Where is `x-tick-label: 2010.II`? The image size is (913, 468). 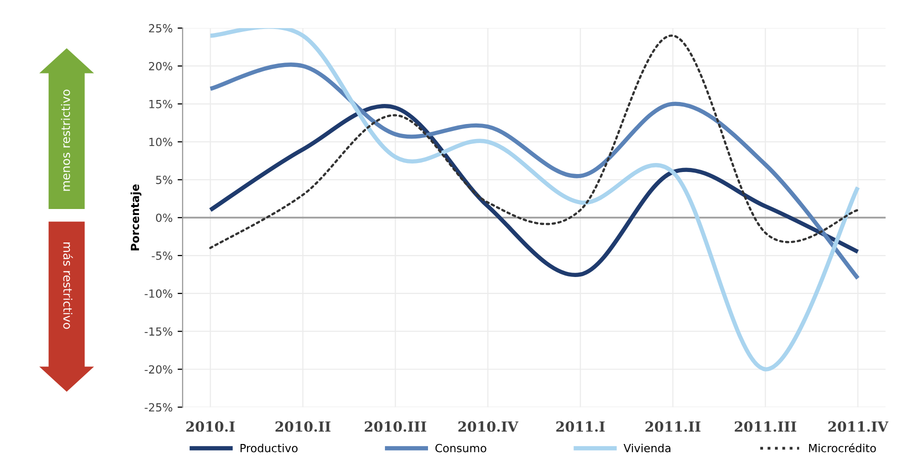
x-tick-label: 2010.II is located at coordinates (303, 426).